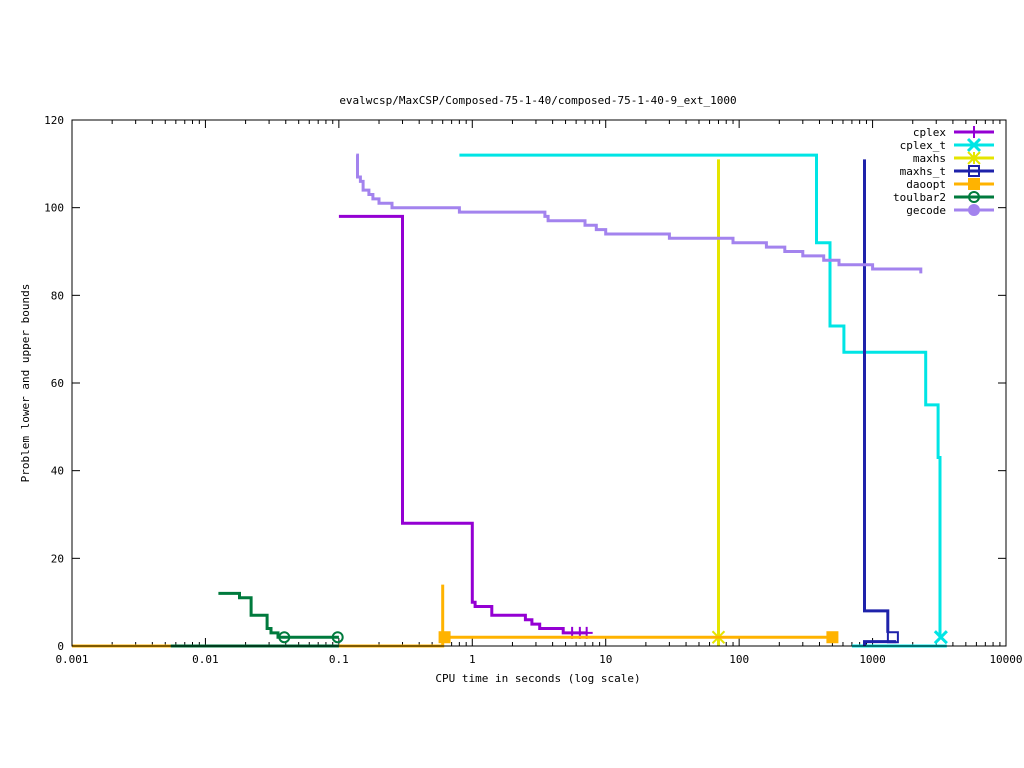  Describe the element at coordinates (947, 145) in the screenshot. I see `legend-item: cplex_t` at that location.